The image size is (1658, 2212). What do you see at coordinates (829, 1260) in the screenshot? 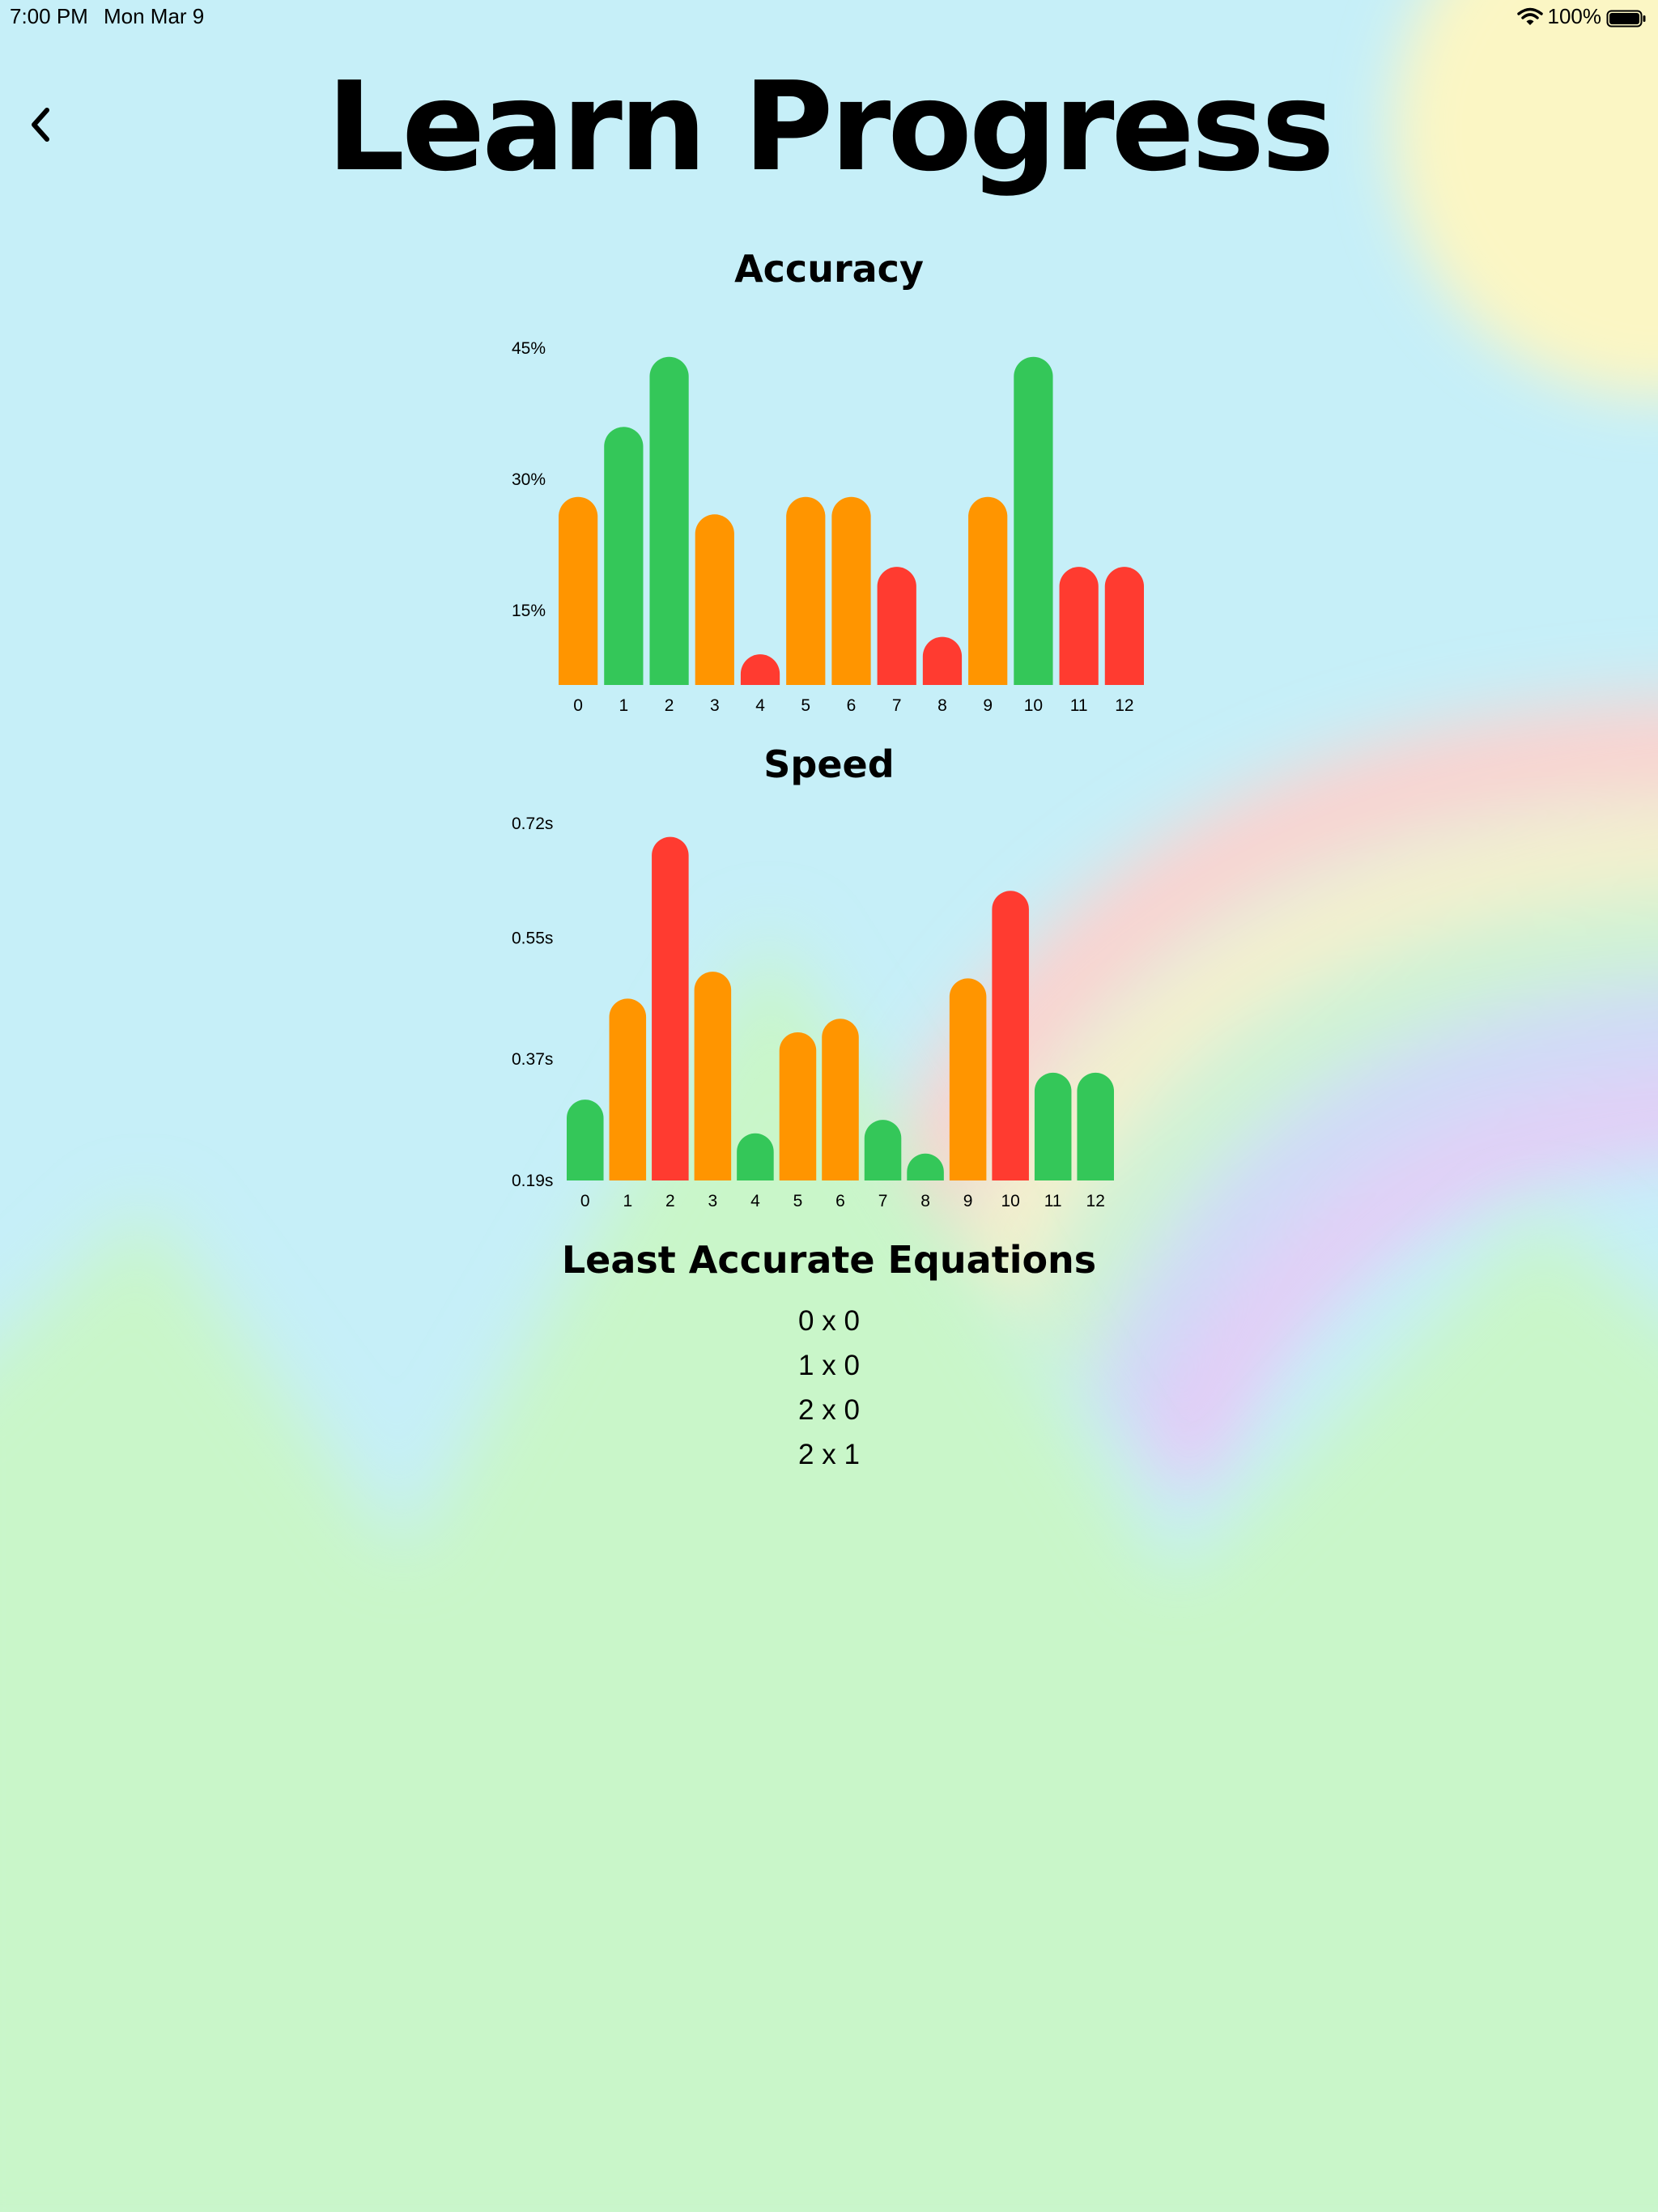
I see `least-accurate-title: Least Accurate Equations` at bounding box center [829, 1260].